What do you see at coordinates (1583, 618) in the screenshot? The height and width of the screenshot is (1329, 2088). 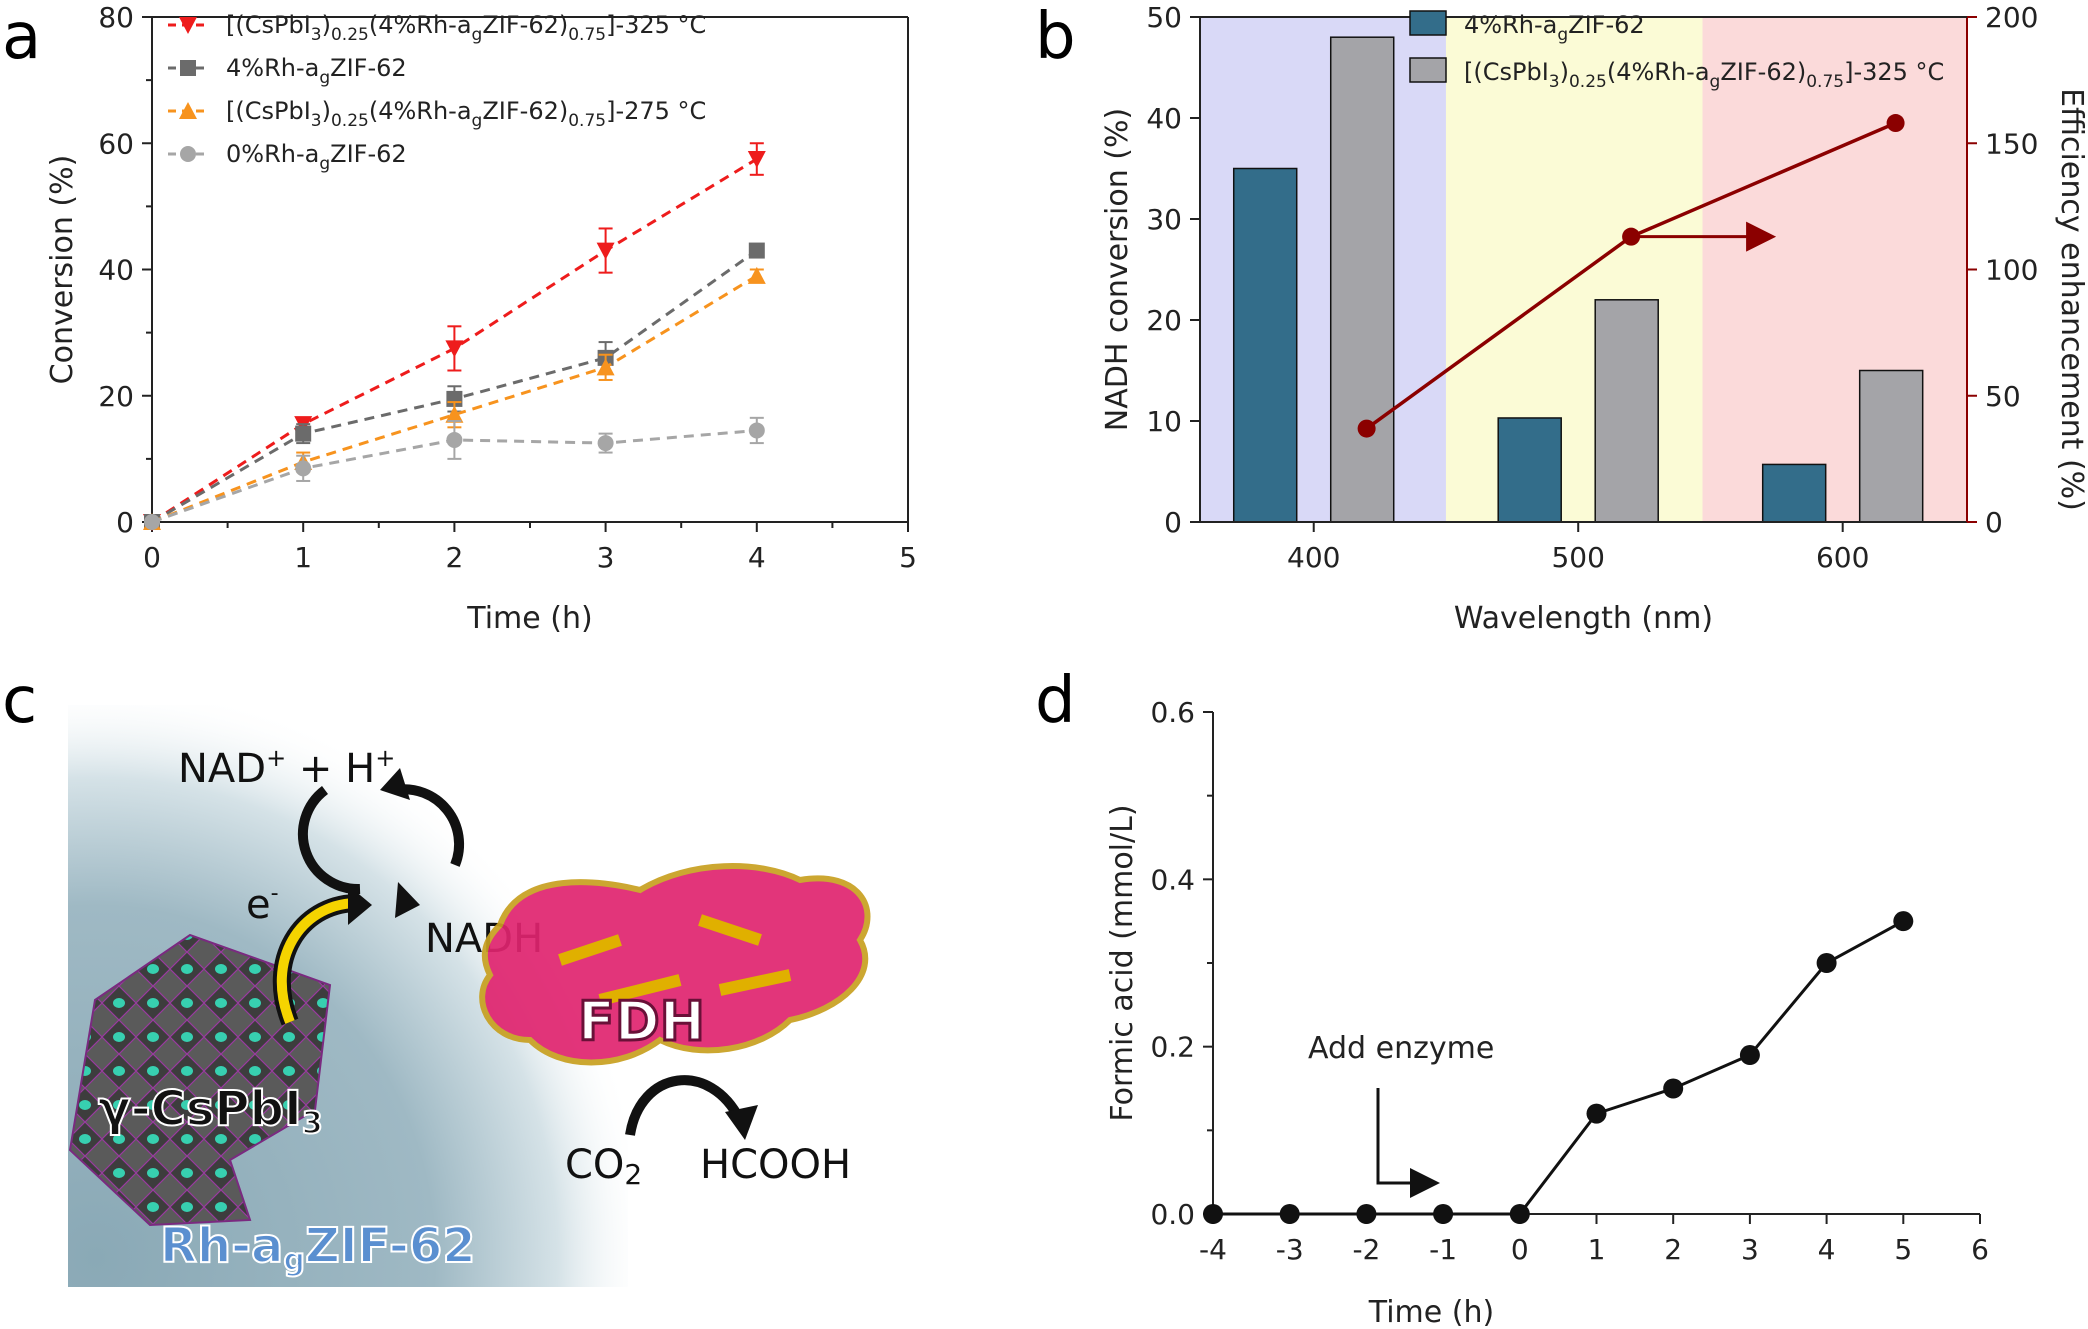 I see `x-axis-title: Wavelength (nm)` at bounding box center [1583, 618].